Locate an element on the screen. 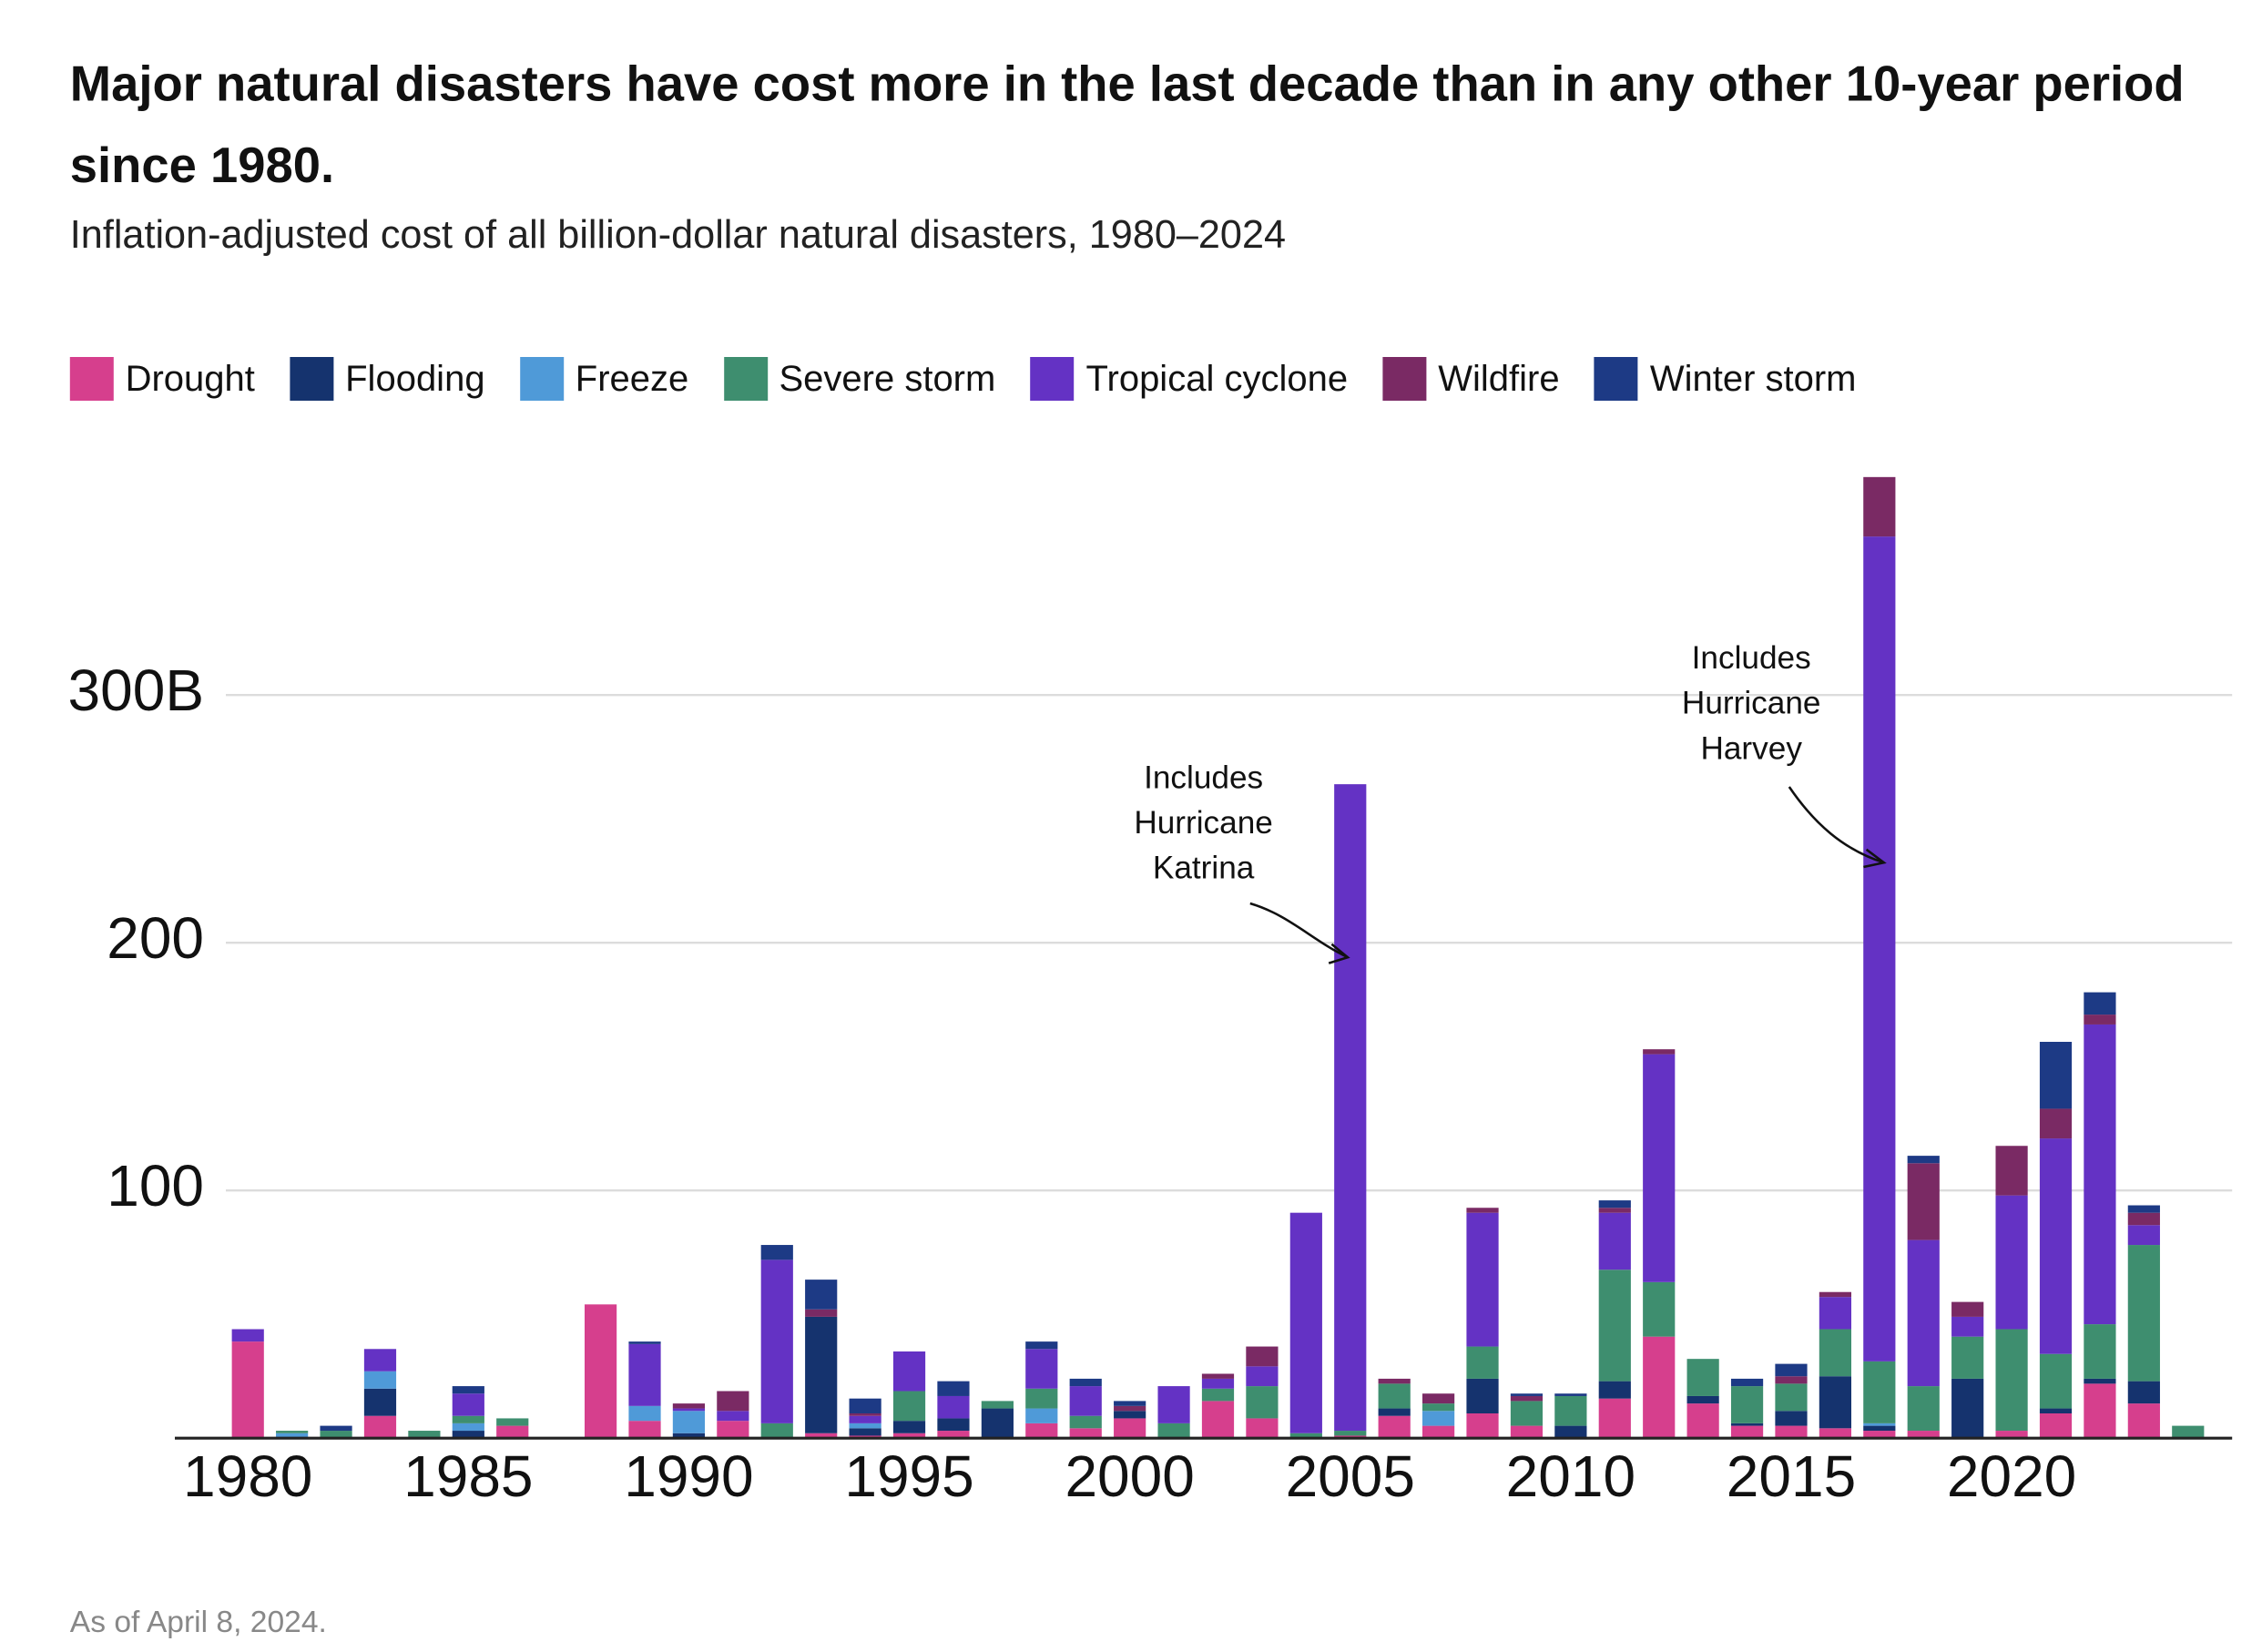 The image size is (2262, 1652). legend-item: Severe storm is located at coordinates (860, 379).